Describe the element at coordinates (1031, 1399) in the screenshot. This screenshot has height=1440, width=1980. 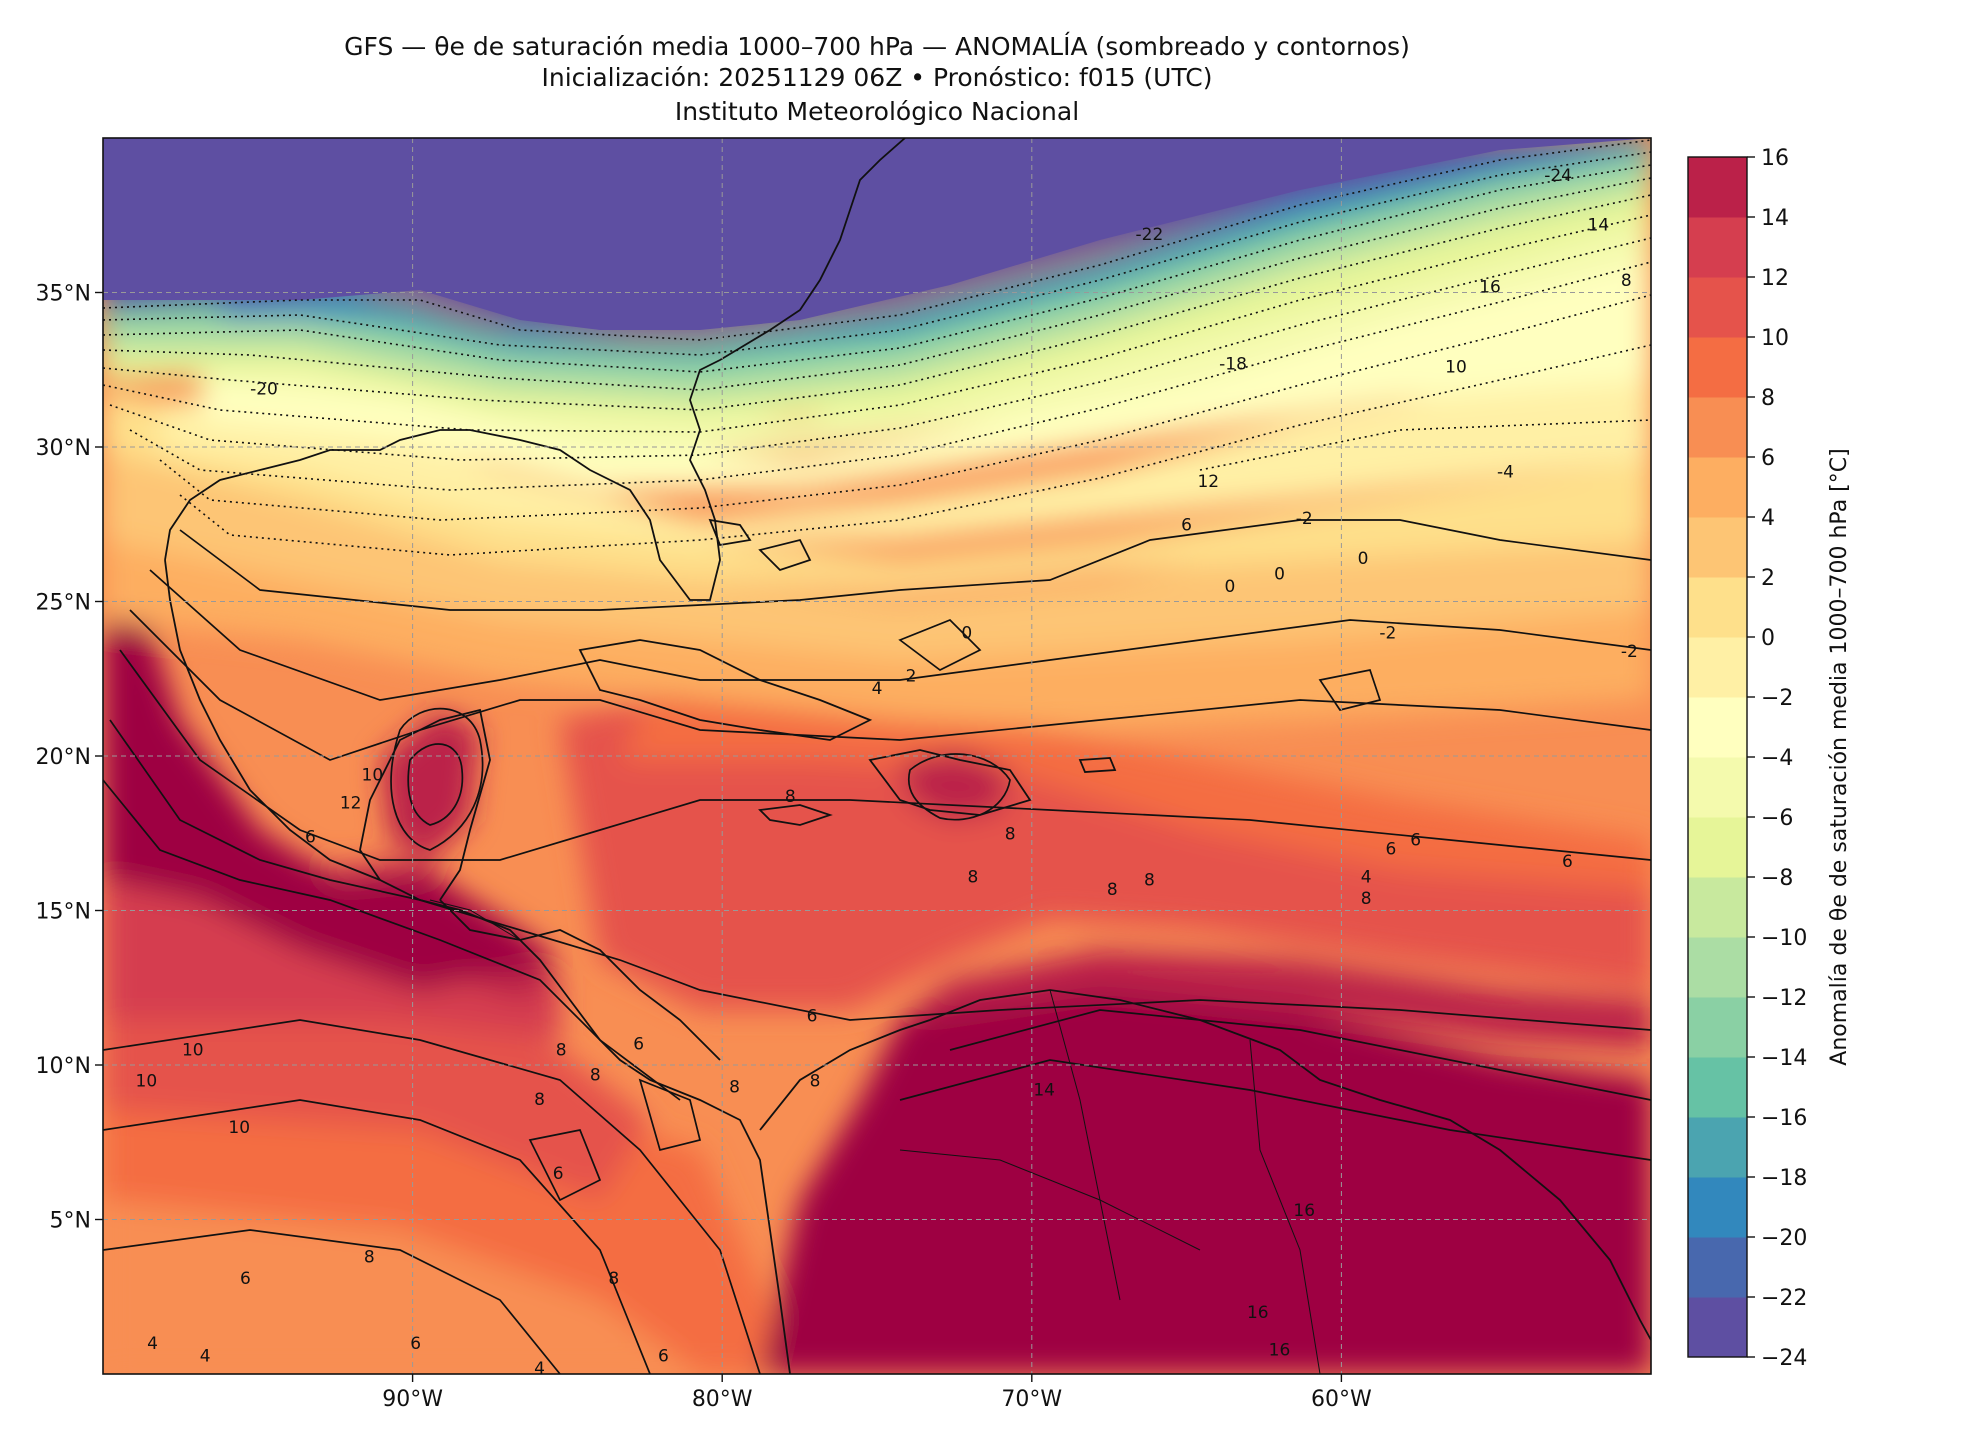
I see `x-tick-label: 70°W` at that location.